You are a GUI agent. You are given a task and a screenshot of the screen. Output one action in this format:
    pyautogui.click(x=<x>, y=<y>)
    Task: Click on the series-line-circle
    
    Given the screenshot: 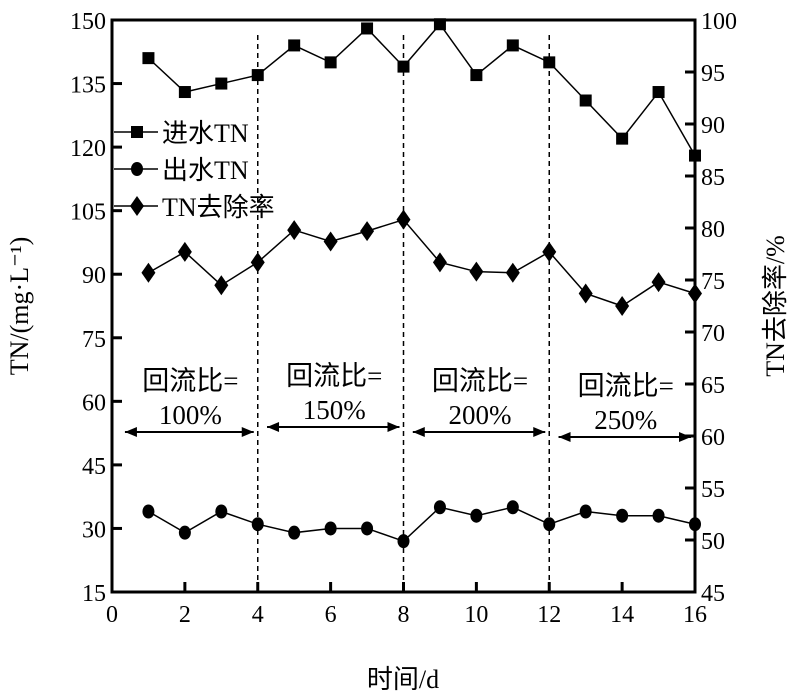 What is the action you would take?
    pyautogui.click(x=422, y=524)
    